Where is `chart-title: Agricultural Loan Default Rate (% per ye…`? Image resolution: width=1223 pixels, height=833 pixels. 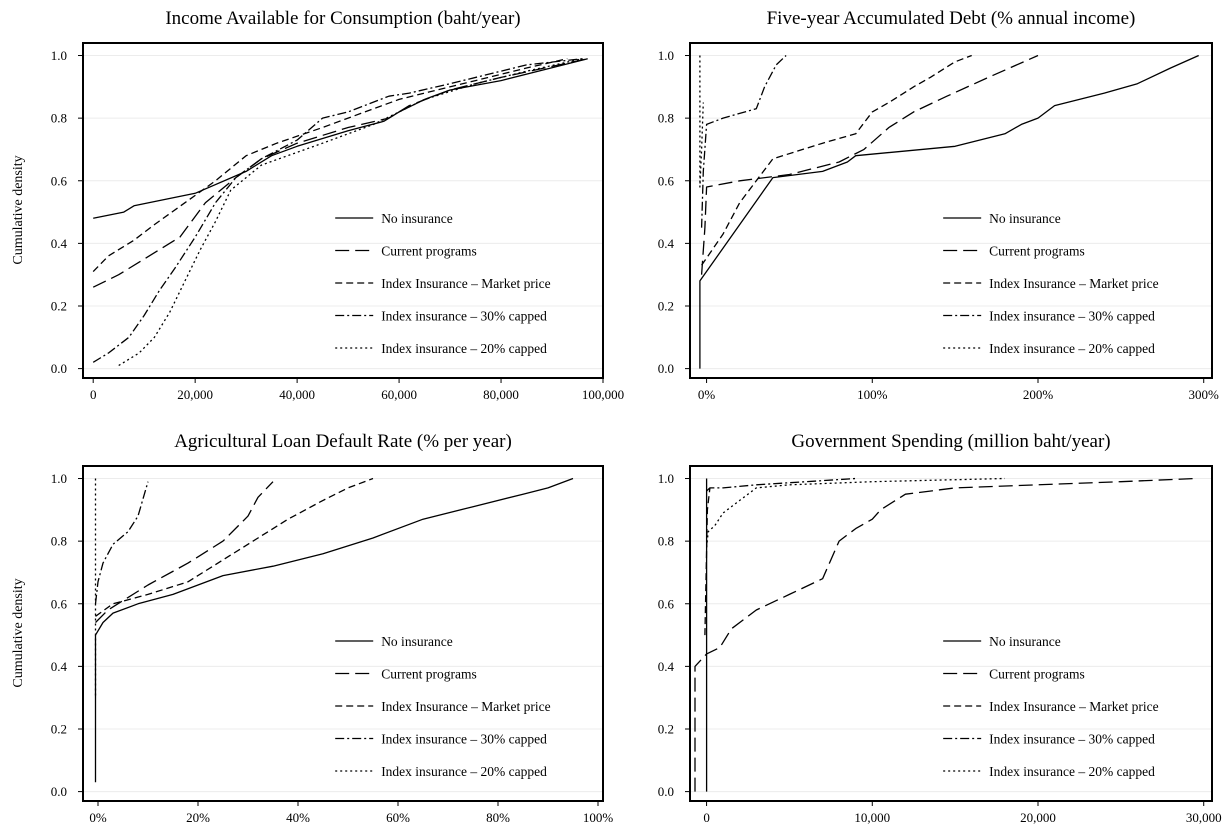 chart-title: Agricultural Loan Default Rate (% per ye… is located at coordinates (343, 441).